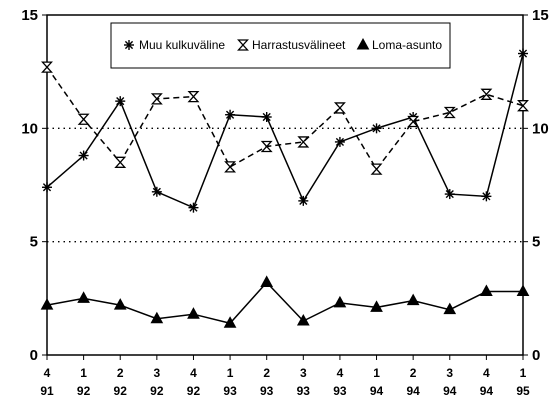 The height and width of the screenshot is (400, 551). I want to click on legend-item: Loma-asunto, so click(399, 44).